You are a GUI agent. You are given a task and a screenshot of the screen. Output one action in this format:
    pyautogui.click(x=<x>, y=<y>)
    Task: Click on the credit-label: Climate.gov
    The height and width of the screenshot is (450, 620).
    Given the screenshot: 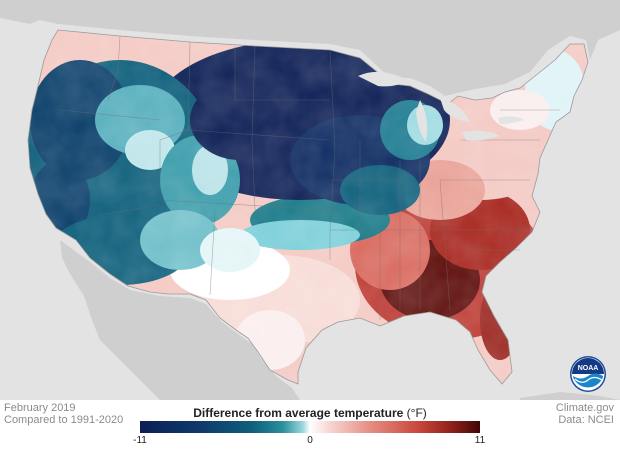 What is the action you would take?
    pyautogui.click(x=584, y=408)
    